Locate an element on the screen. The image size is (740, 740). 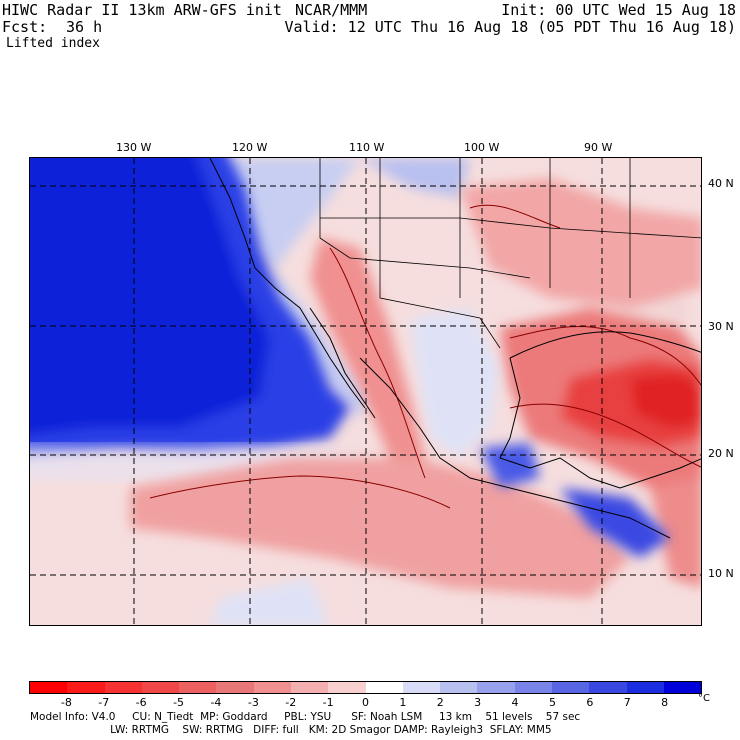
lon-label-100w: 100 W is located at coordinates (482, 147).